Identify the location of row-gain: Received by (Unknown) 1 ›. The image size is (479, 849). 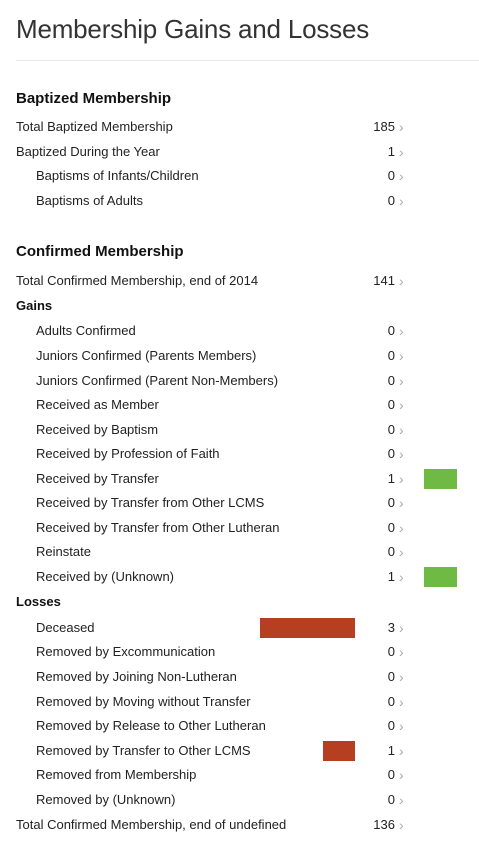
(239, 577).